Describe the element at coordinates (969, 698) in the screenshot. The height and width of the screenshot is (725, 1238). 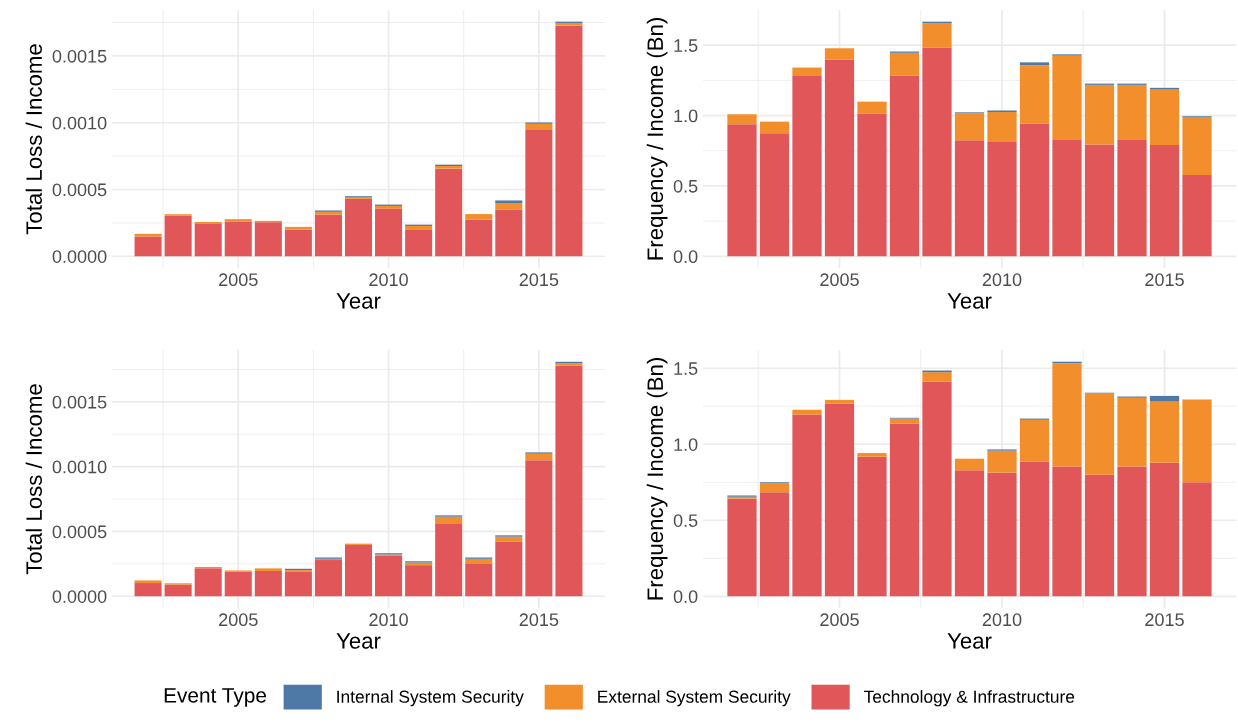
I see `legend-label: Technology & Infrastructure` at that location.